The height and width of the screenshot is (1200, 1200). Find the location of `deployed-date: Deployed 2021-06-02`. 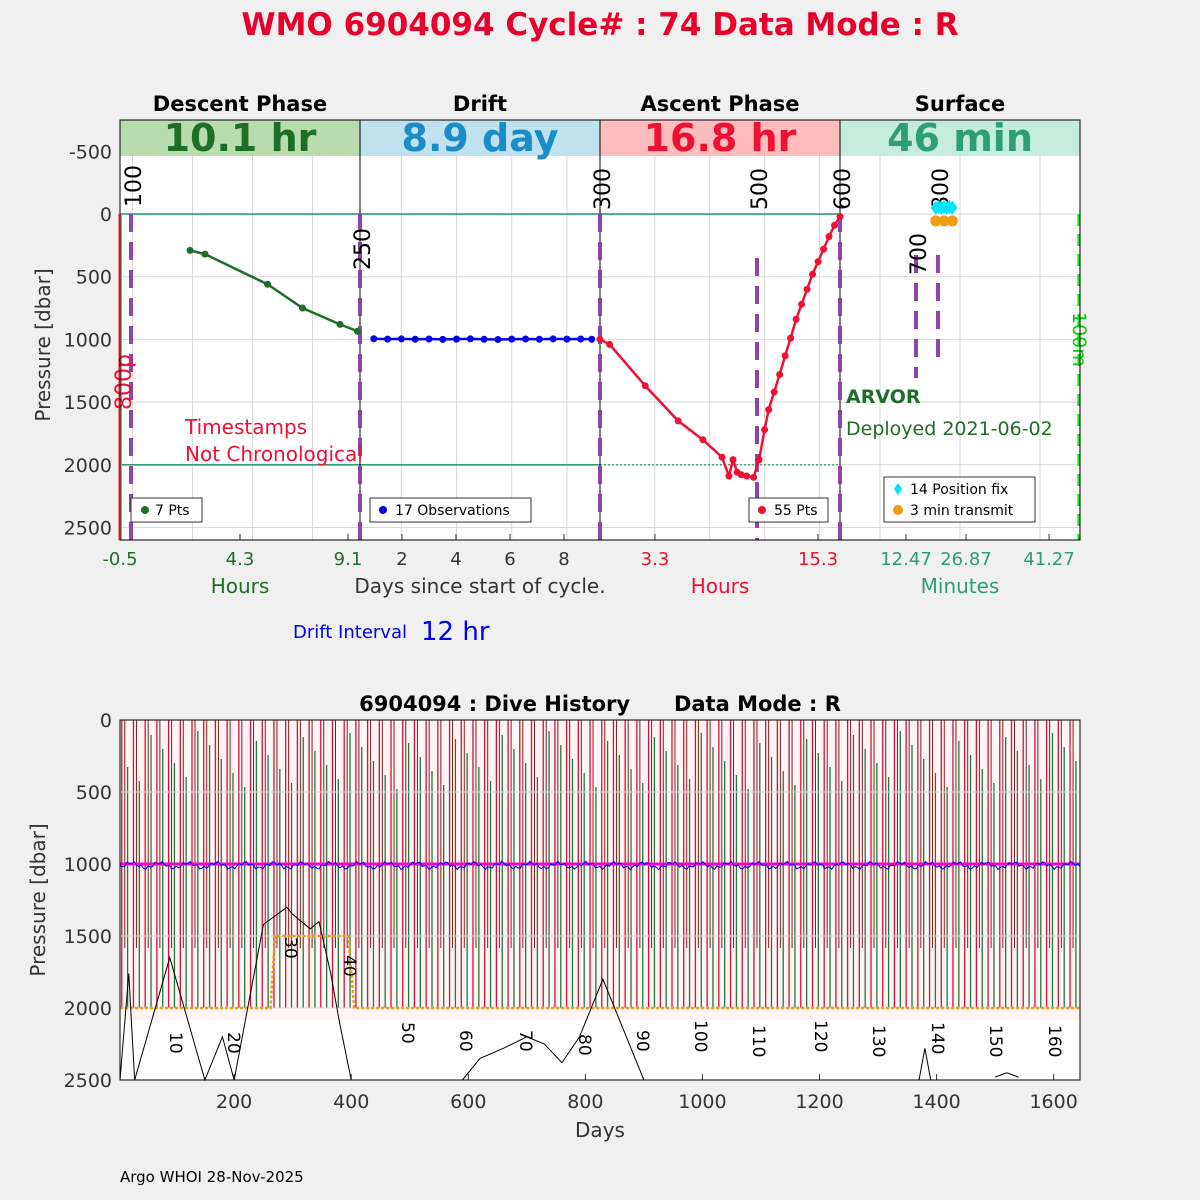

deployed-date: Deployed 2021-06-02 is located at coordinates (949, 429).